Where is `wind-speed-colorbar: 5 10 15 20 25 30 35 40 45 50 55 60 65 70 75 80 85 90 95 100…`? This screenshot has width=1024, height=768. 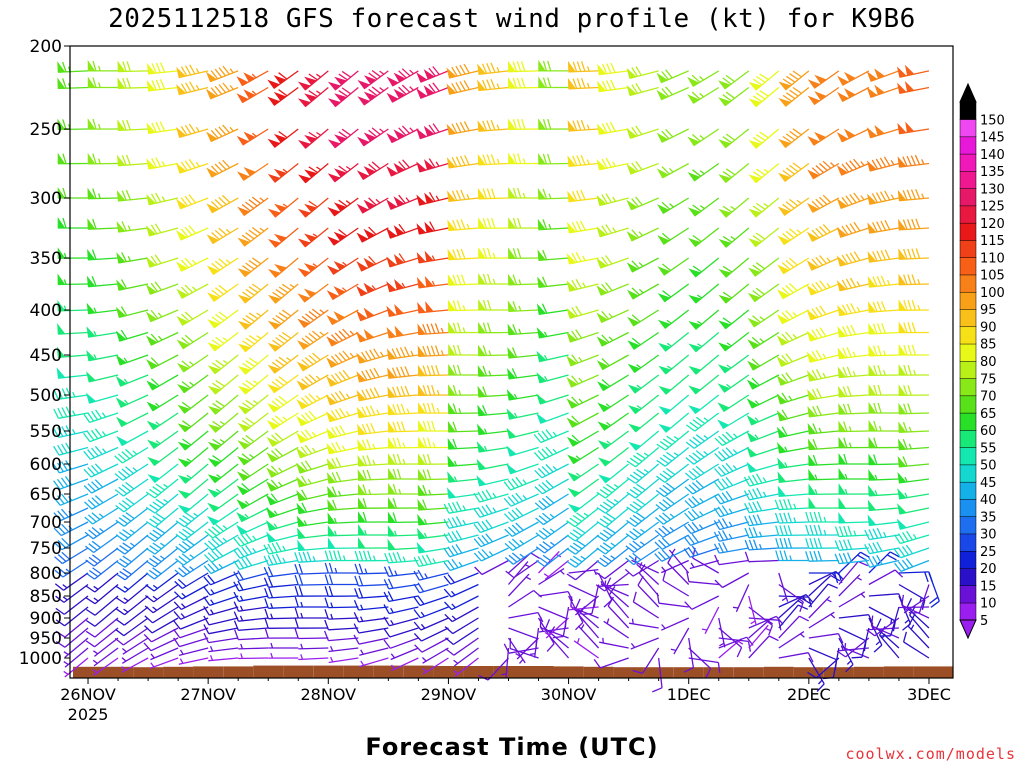
wind-speed-colorbar: 5 10 15 20 25 30 35 40 45 50 55 60 65 70 75 80 85 90 95 100… is located at coordinates (982, 361).